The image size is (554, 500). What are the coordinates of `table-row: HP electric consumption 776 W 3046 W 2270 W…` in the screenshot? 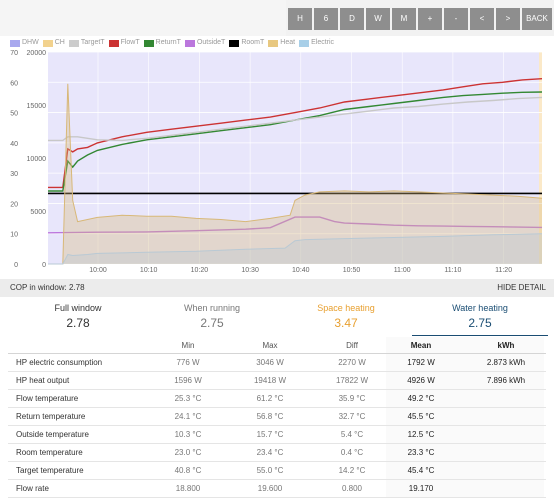 It's located at (277, 363).